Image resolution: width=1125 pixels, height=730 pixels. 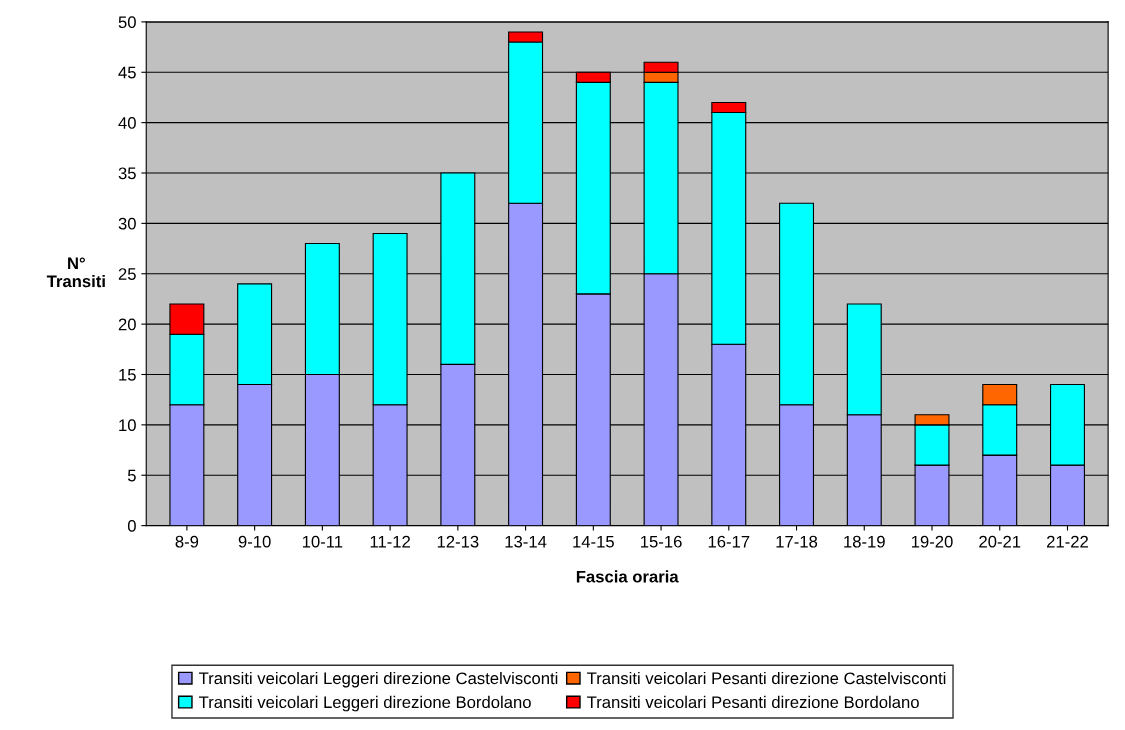 What do you see at coordinates (1067, 541) in the screenshot?
I see `x-tick-label: 21-22` at bounding box center [1067, 541].